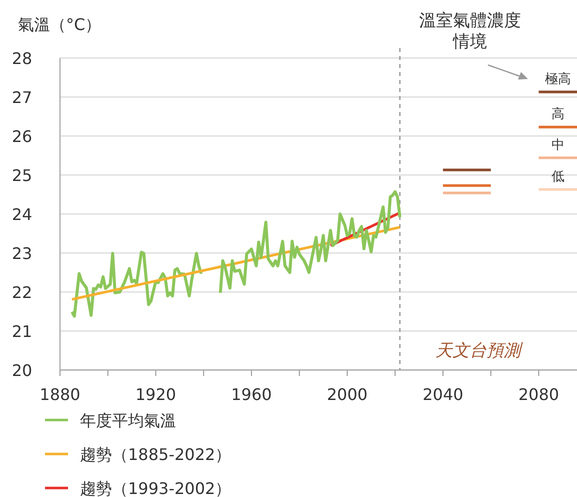 The width and height of the screenshot is (577, 497). I want to click on y-tick-label: 20, so click(22, 370).